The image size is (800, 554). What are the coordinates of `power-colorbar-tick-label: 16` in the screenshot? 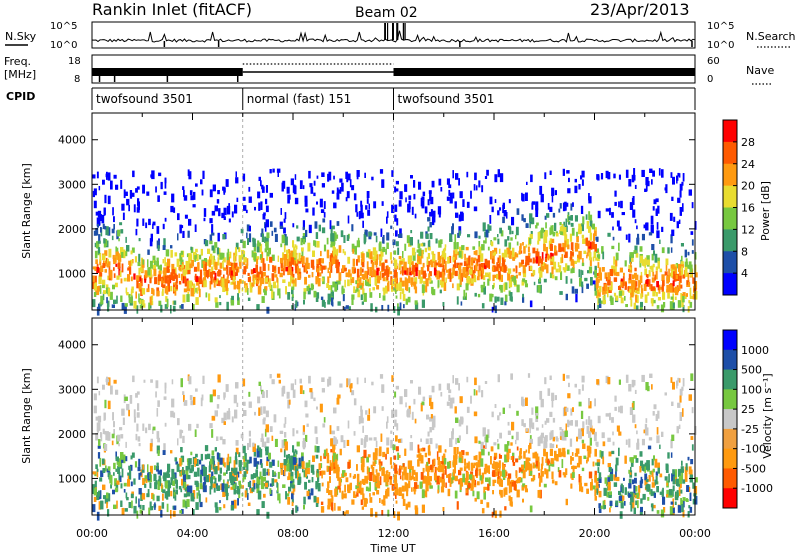 It's located at (748, 208).